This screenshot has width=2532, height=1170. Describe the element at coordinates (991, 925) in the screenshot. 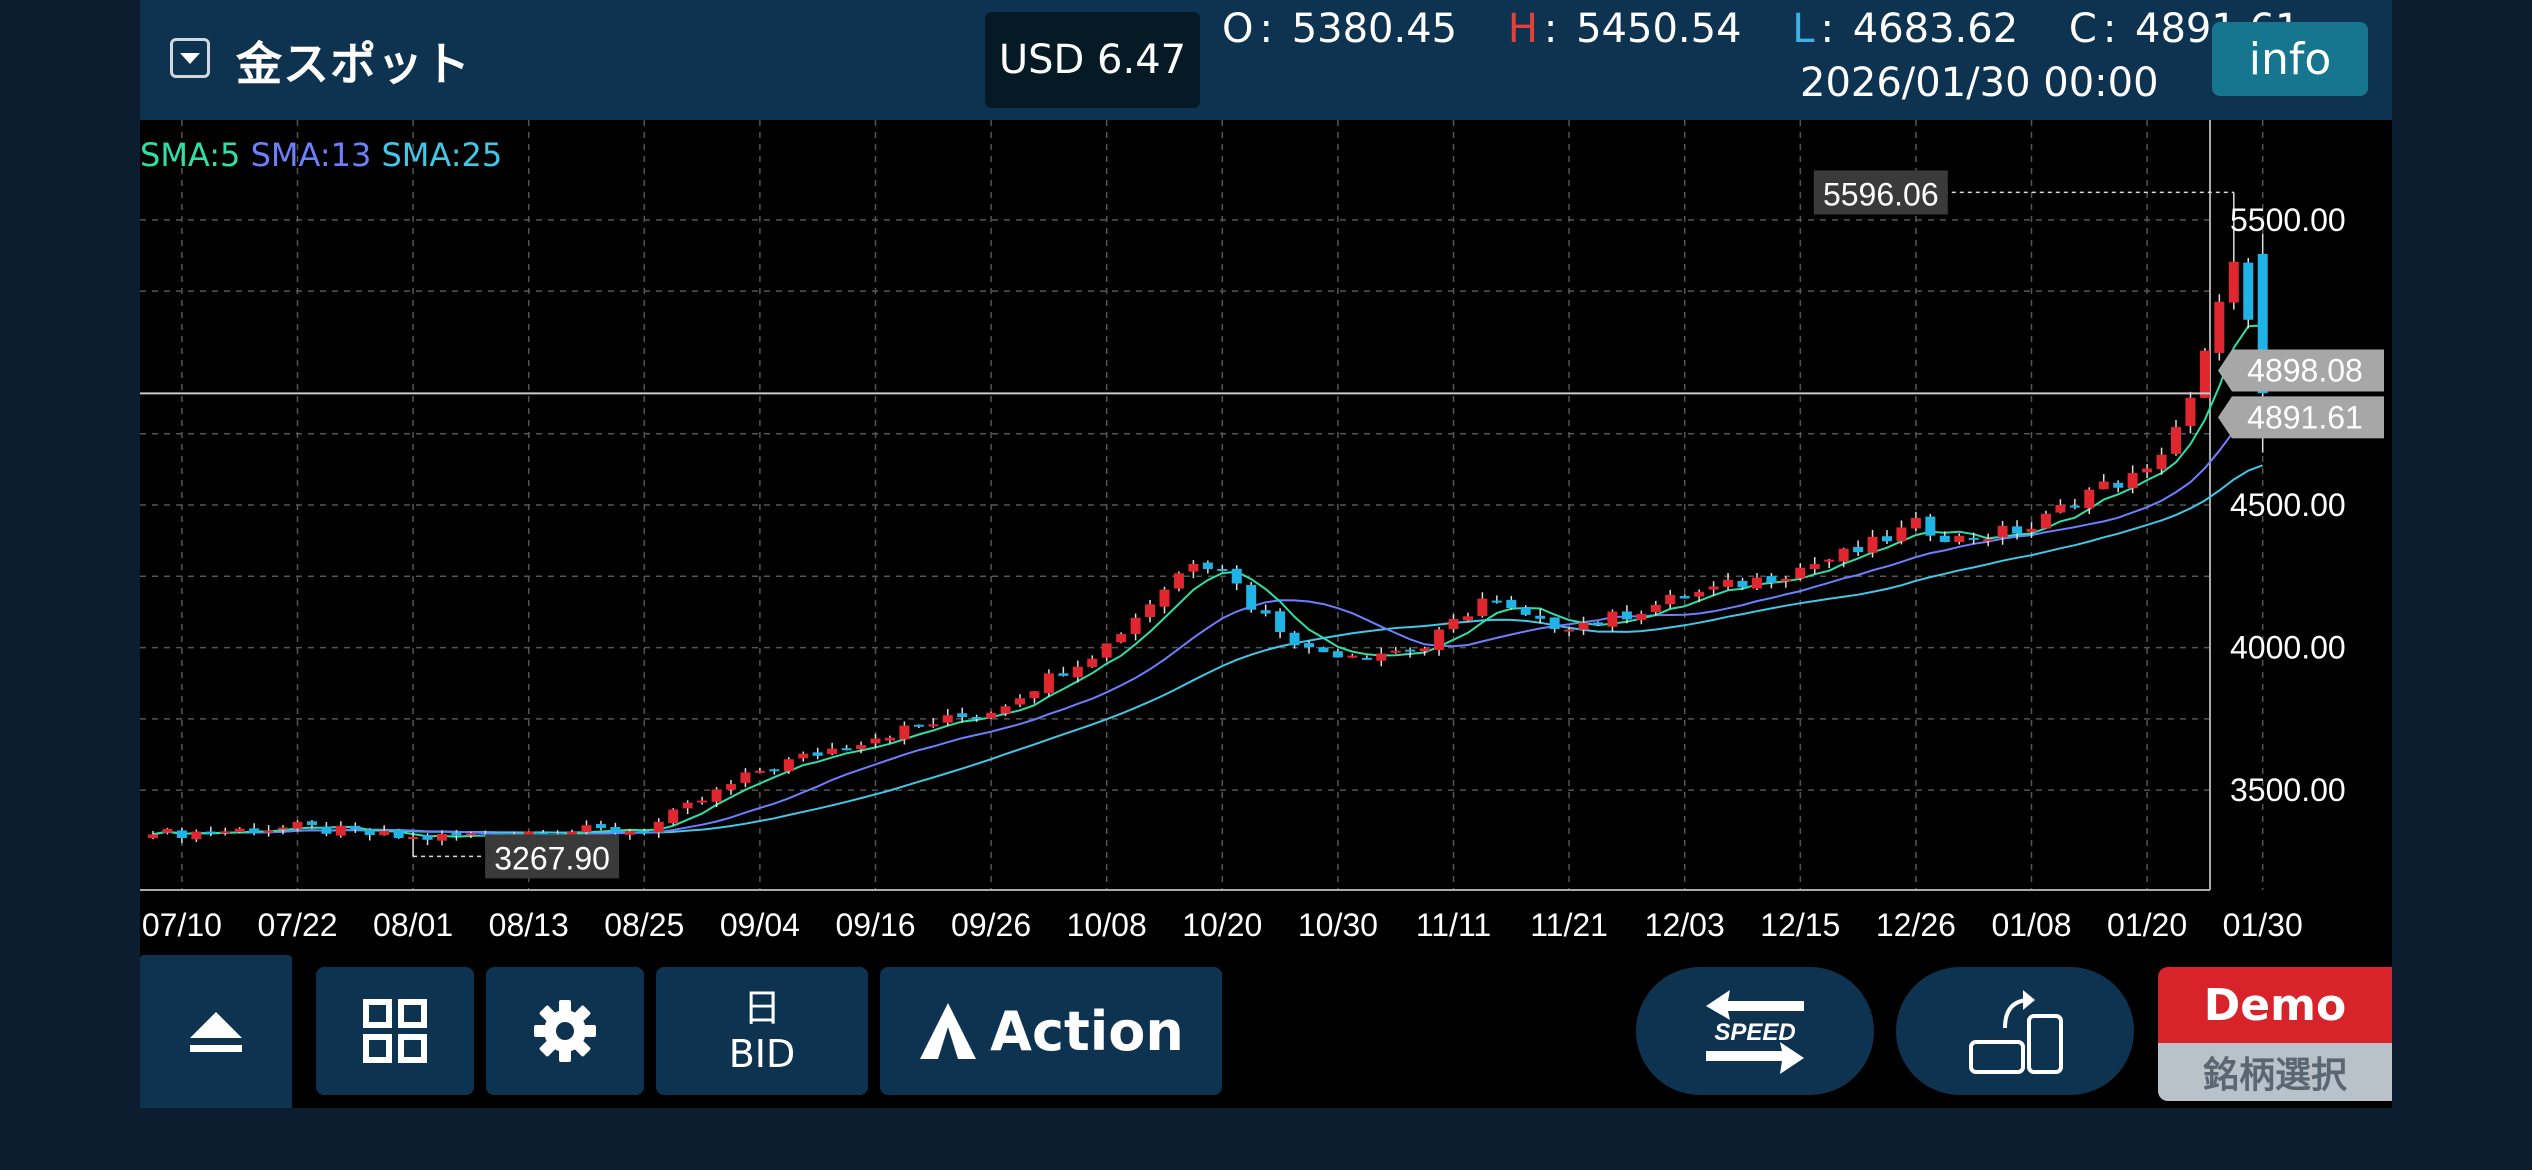

I see `x-tick-label: 09/26` at that location.